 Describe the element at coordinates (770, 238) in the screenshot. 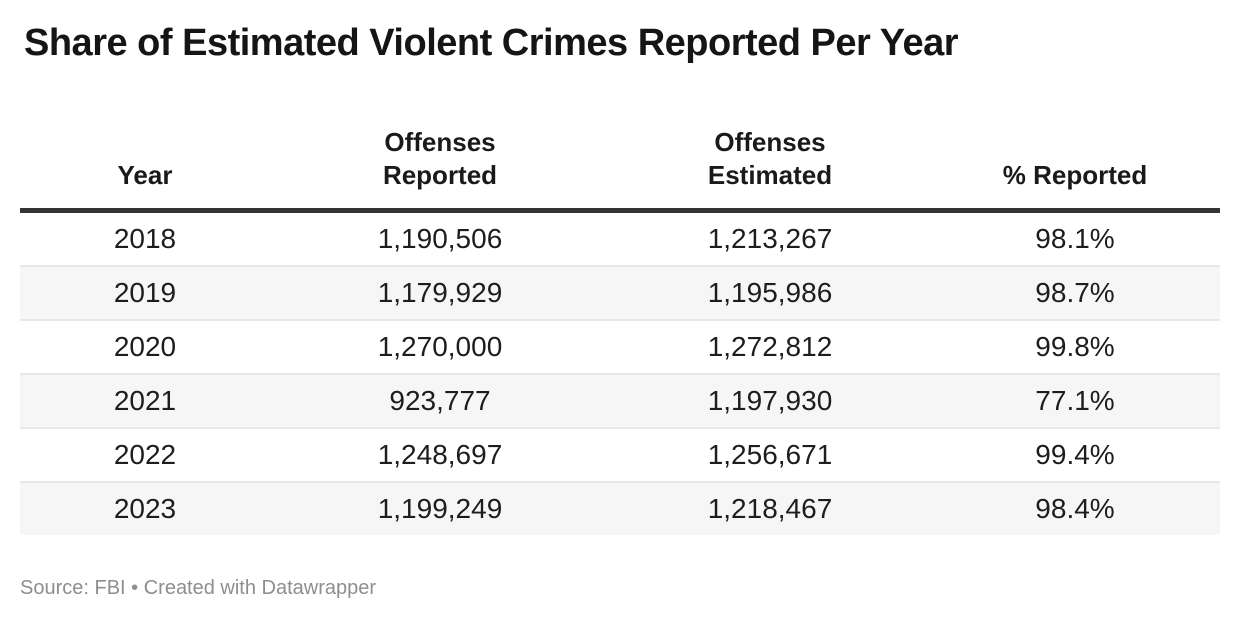

I see `offenses-estimated-cell: 1,213,267` at that location.